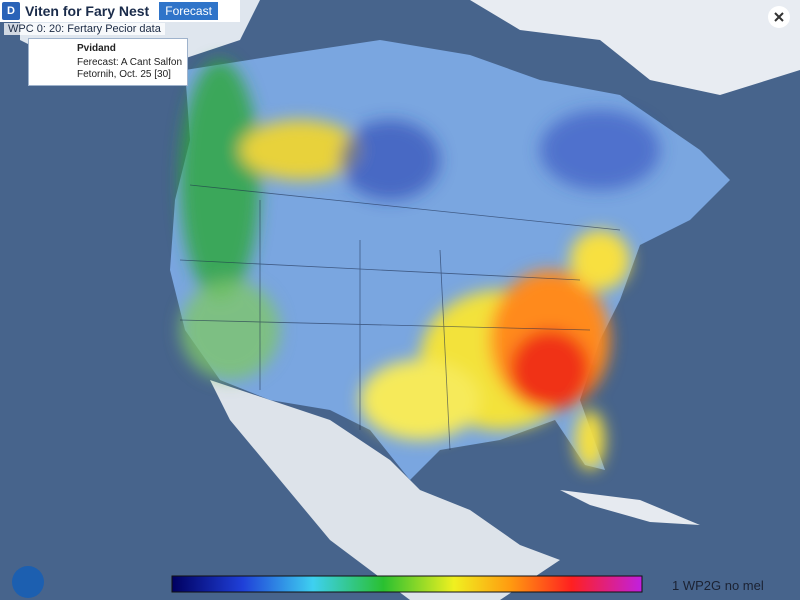  I want to click on color-bar, so click(407, 584).